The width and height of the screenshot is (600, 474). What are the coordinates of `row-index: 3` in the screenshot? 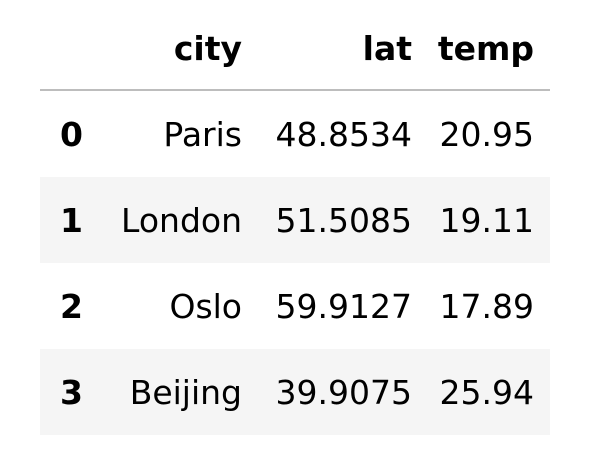 It's located at (71, 392).